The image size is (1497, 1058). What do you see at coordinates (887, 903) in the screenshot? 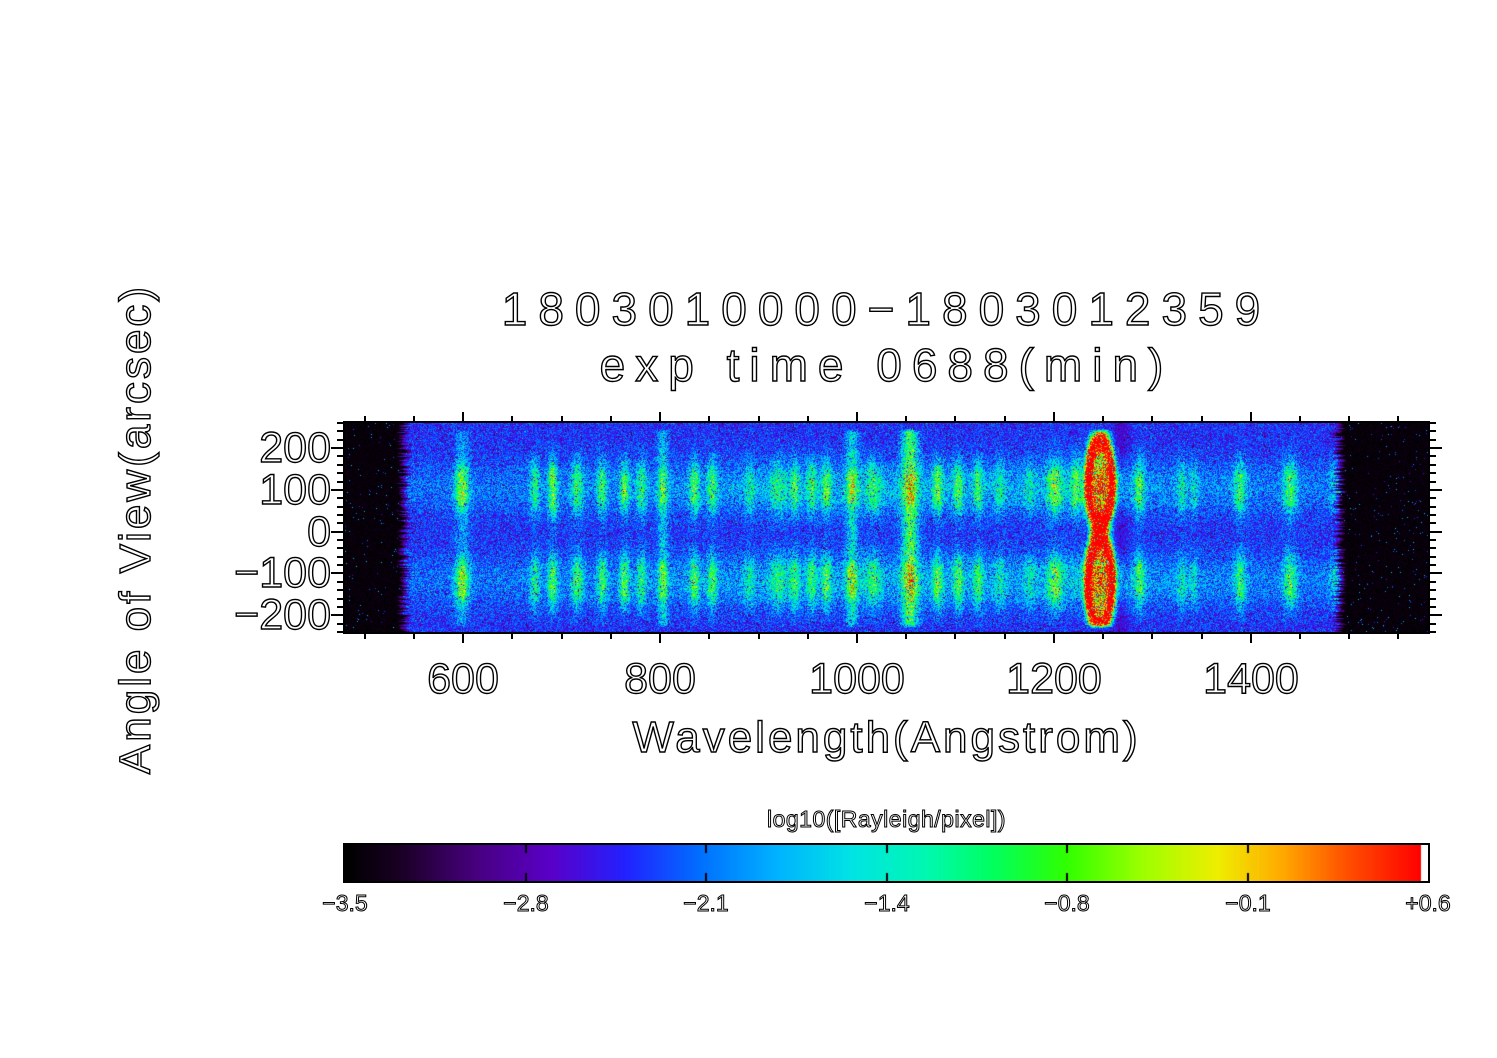
I see `colorbar-tick-label: −1.4` at bounding box center [887, 903].